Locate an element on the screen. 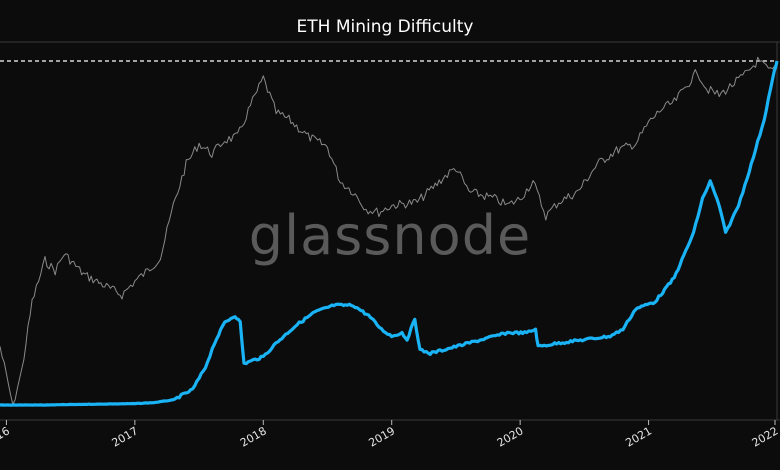  x-axis-ticks: 2016 2017 2018 2019 2020 2021 2022 is located at coordinates (390, 435).